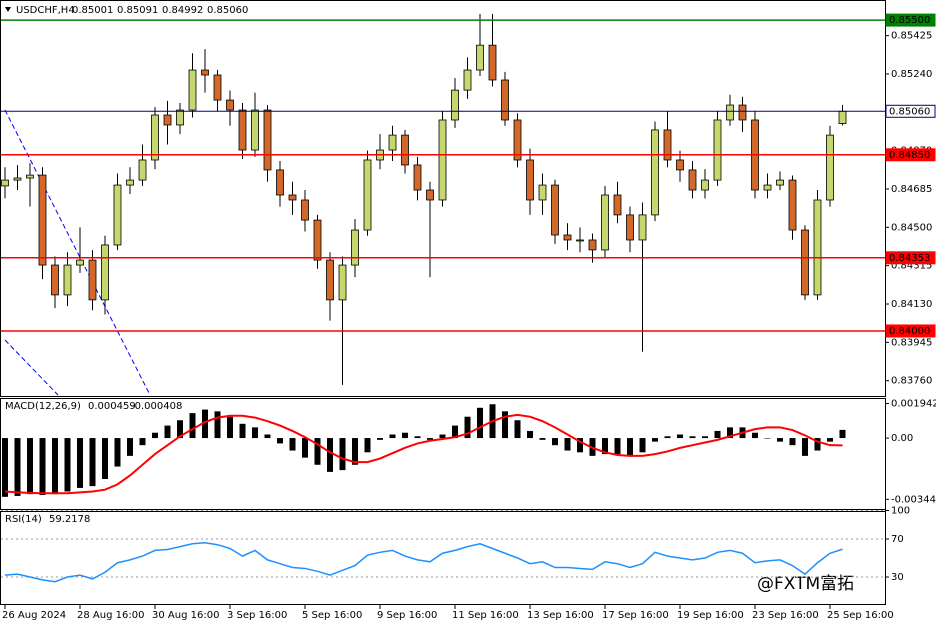  I want to click on ohlc-value: 0.85001, so click(92, 10).